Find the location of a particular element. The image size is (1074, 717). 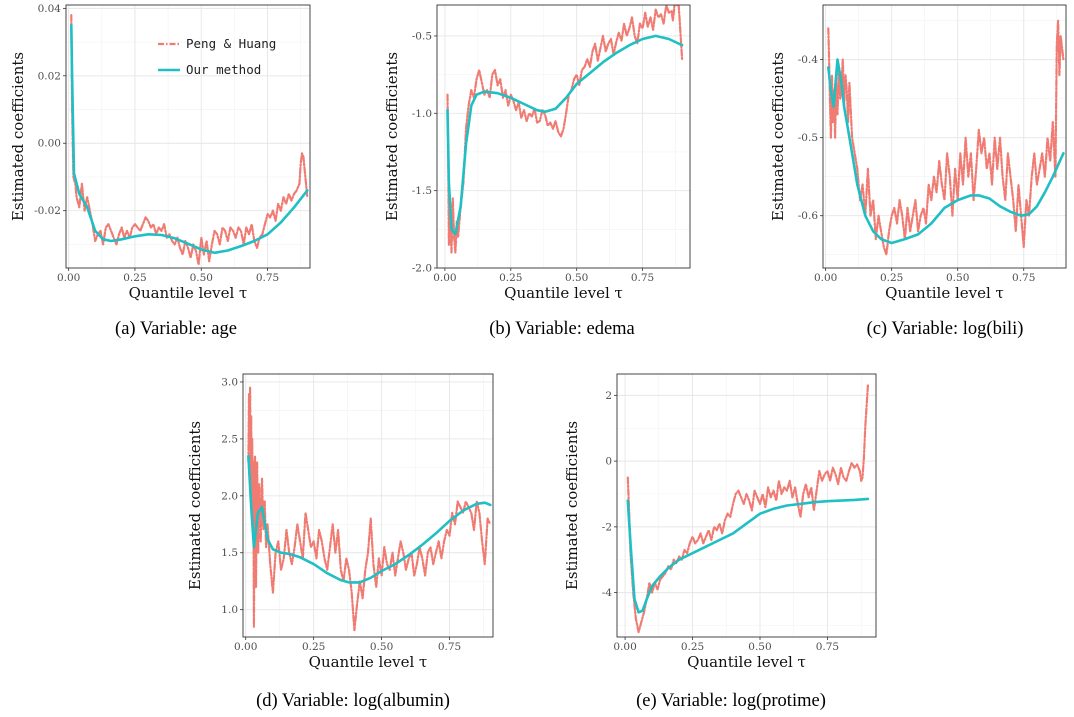

y-tick-label: 2 is located at coordinates (608, 396).